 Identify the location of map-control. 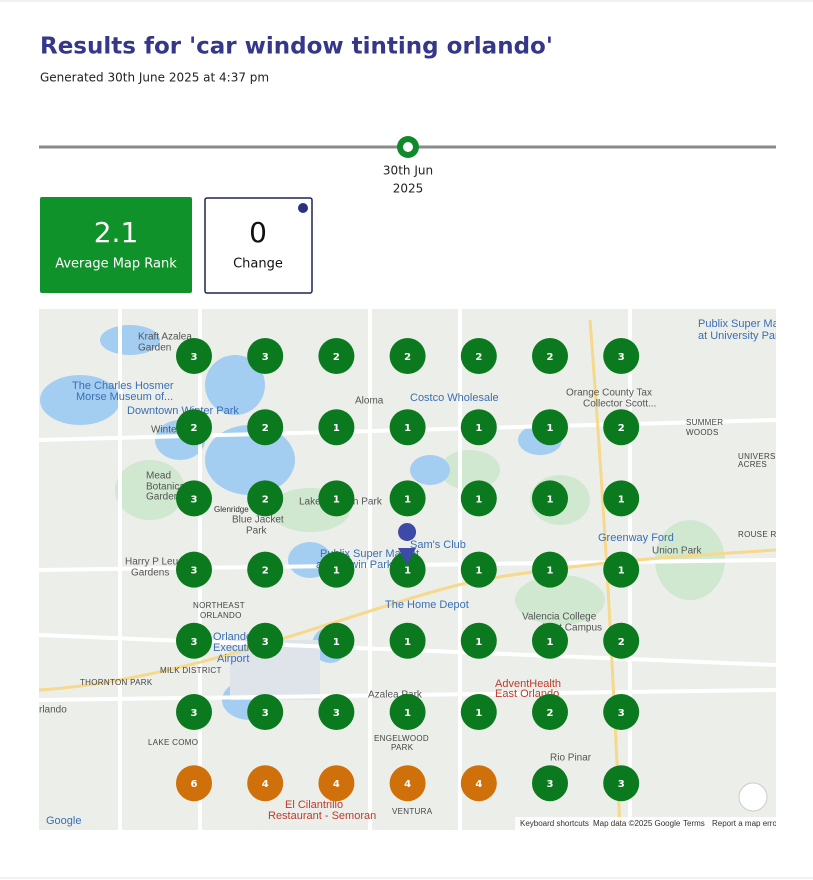
(753, 797).